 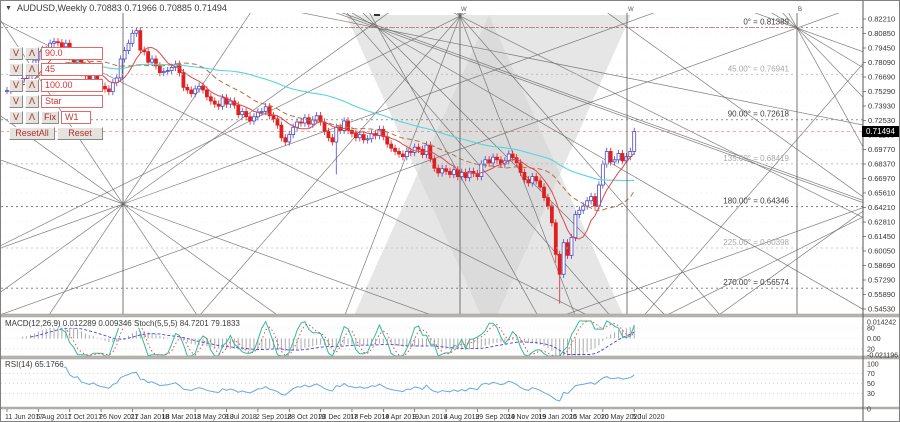 I want to click on vertical-line-tag: W, so click(x=631, y=10).